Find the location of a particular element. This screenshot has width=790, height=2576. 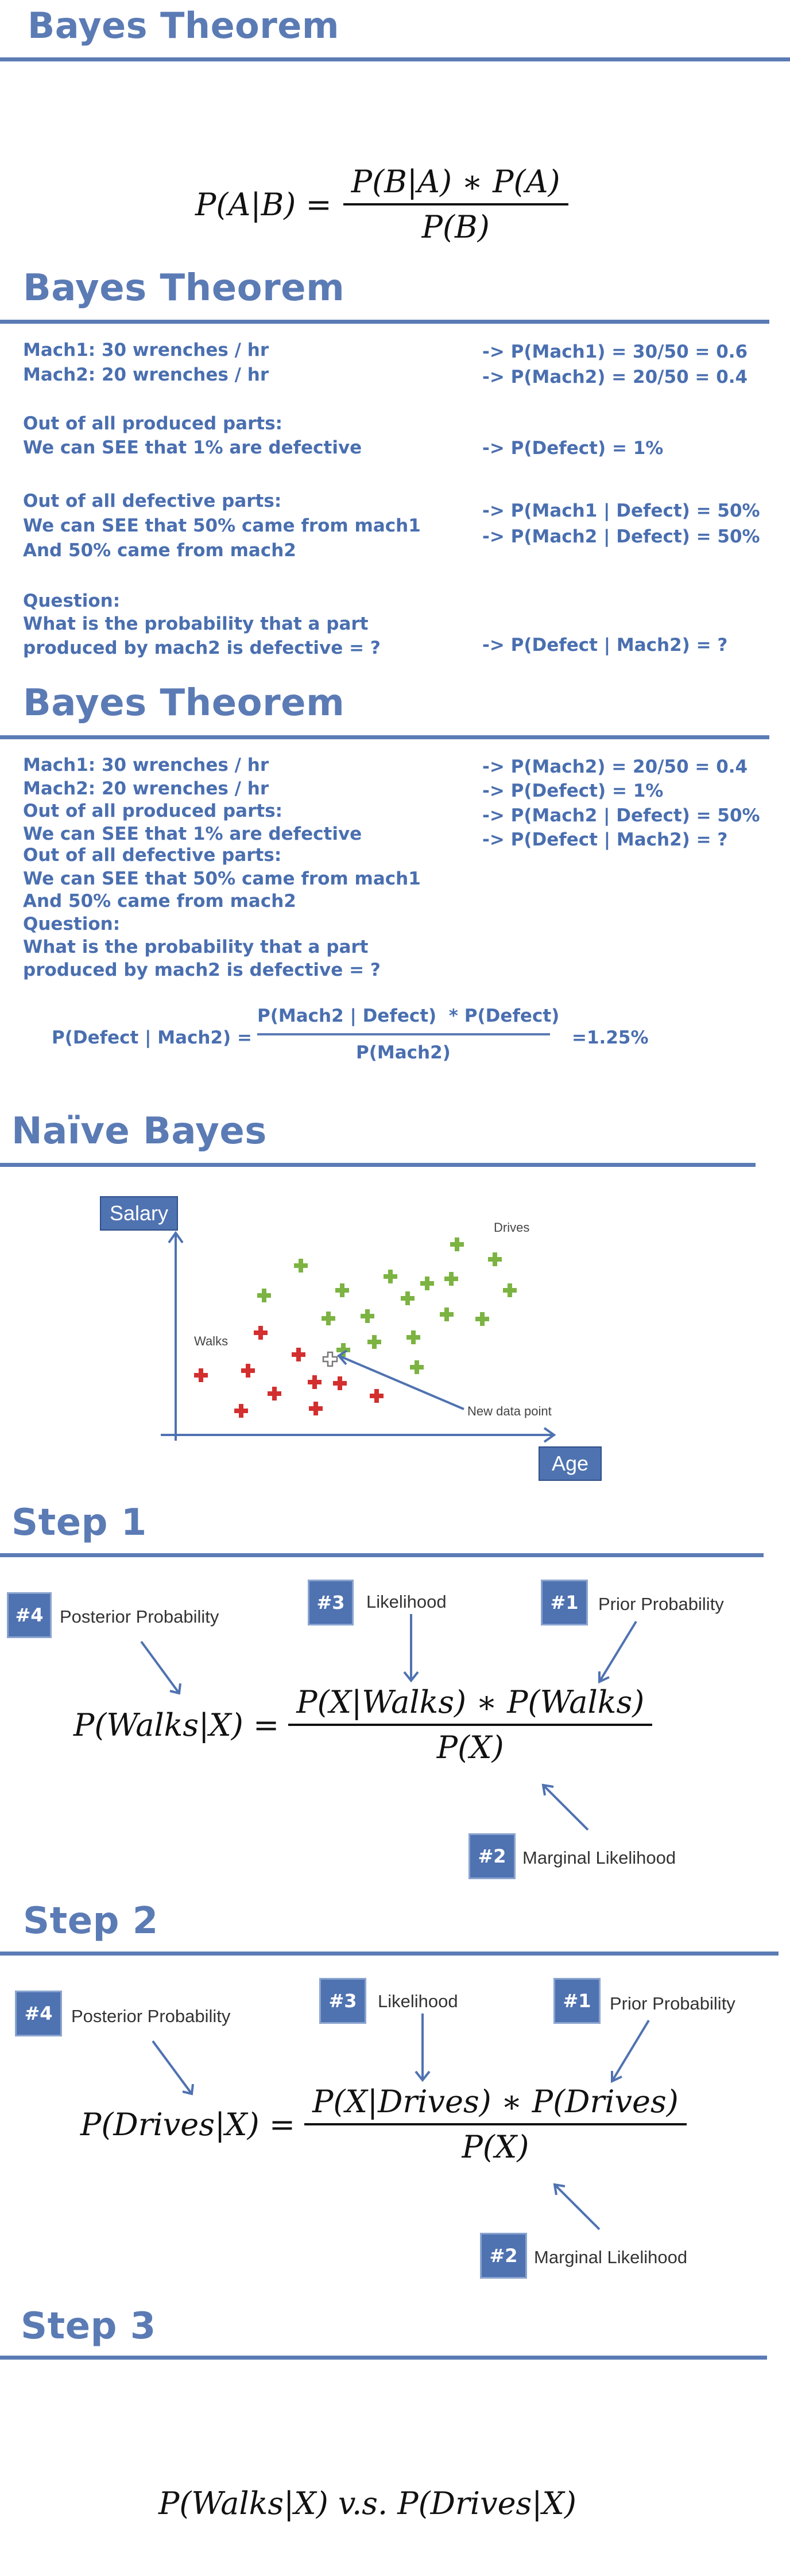

text-line: -> P(Defect | Mach2) = ? is located at coordinates (605, 645).